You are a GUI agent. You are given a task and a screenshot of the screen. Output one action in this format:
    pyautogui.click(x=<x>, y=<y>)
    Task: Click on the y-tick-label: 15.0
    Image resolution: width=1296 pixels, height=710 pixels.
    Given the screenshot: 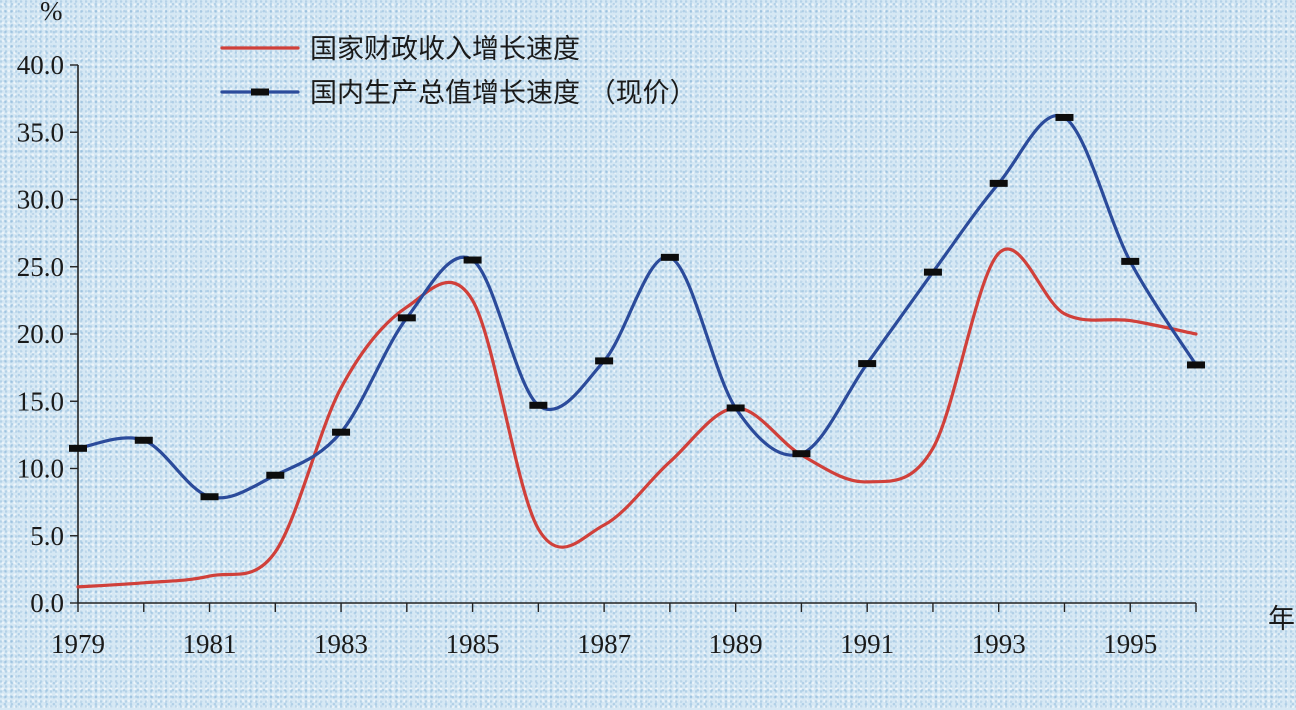 What is the action you would take?
    pyautogui.click(x=40, y=401)
    